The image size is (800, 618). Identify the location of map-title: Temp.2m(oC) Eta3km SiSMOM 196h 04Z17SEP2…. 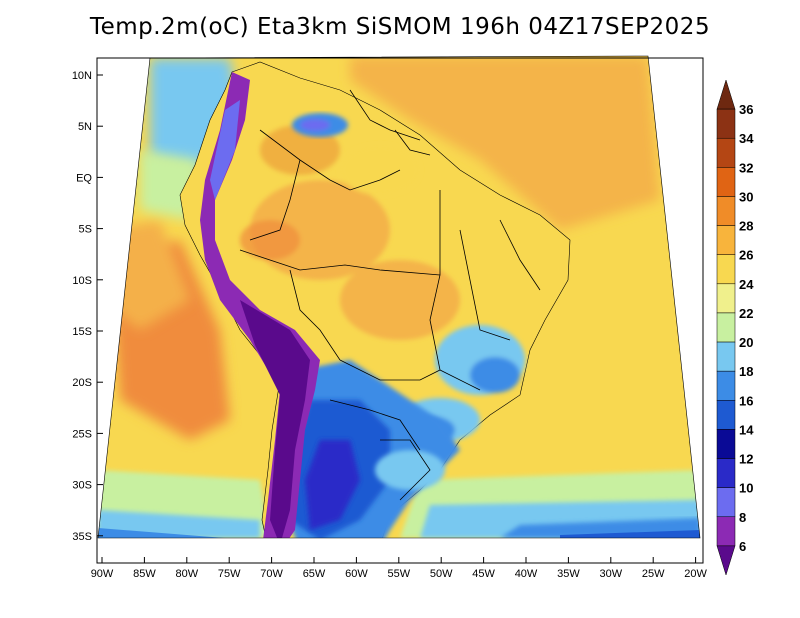
(400, 27).